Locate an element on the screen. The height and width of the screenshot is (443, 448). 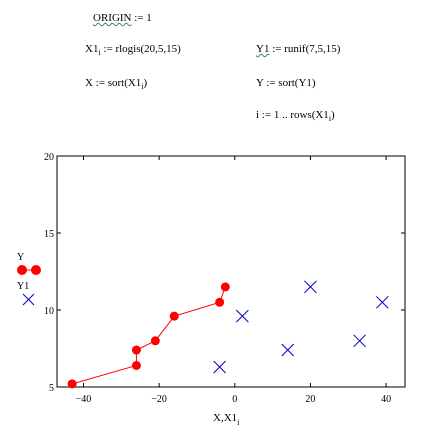
y-sort-definition: Y := sort(Y1) is located at coordinates (286, 83).